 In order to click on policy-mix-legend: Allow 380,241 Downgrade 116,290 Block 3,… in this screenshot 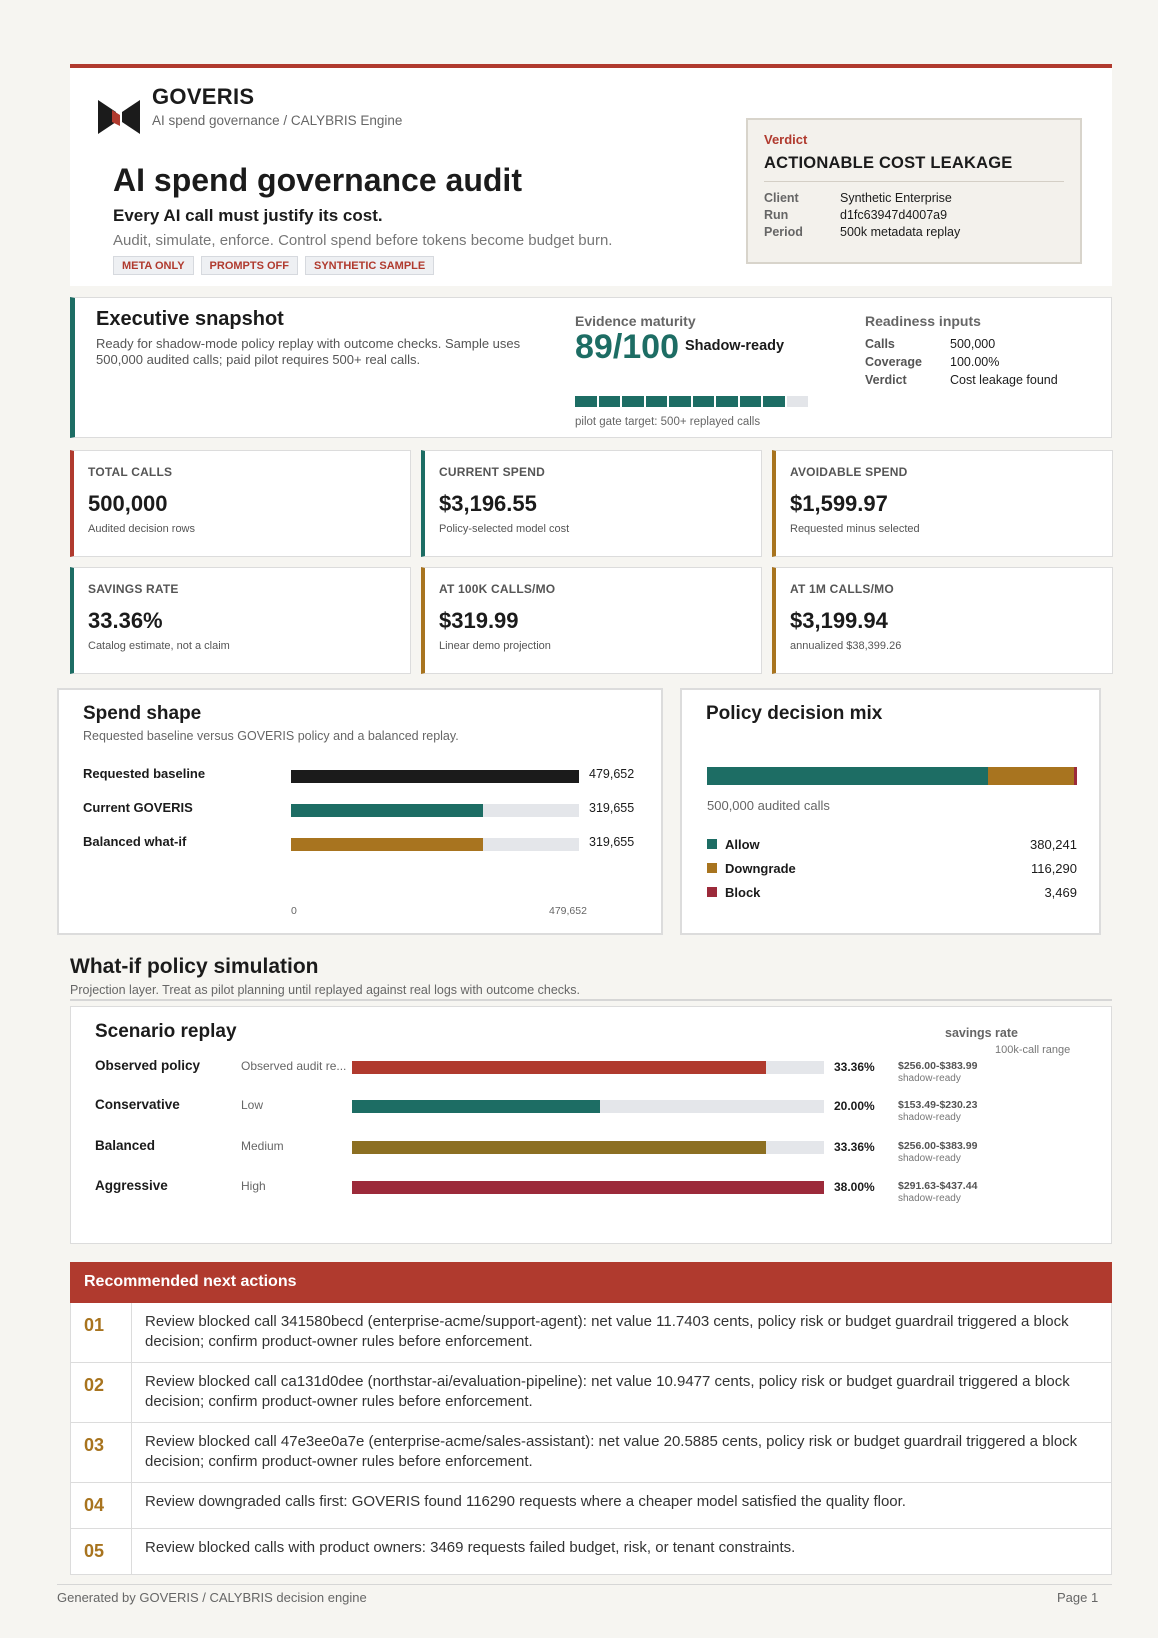, I will do `click(892, 868)`.